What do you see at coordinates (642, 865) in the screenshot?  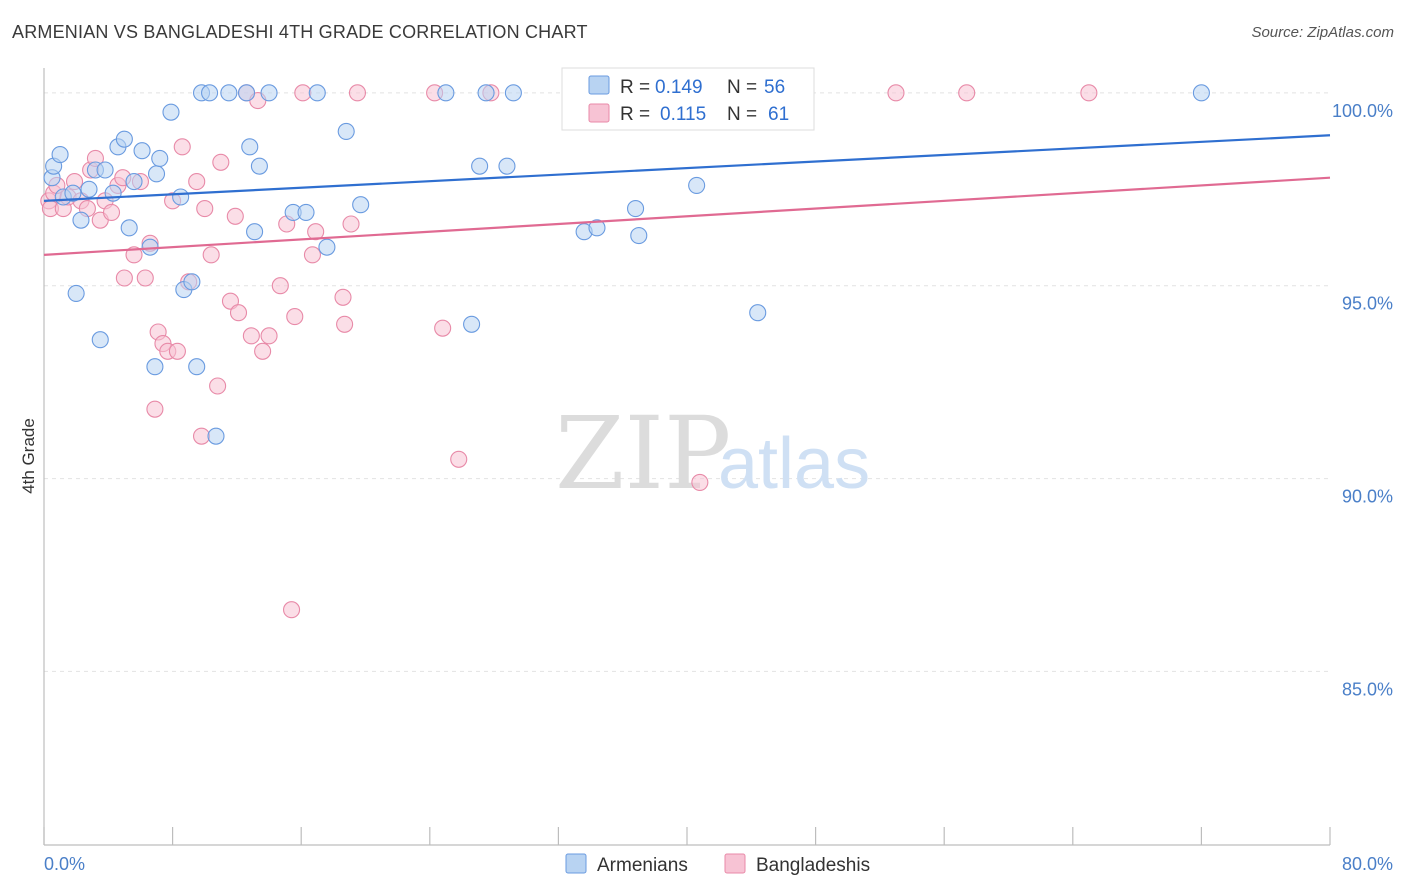 I see `series-legend-label-armenians: Armenians` at bounding box center [642, 865].